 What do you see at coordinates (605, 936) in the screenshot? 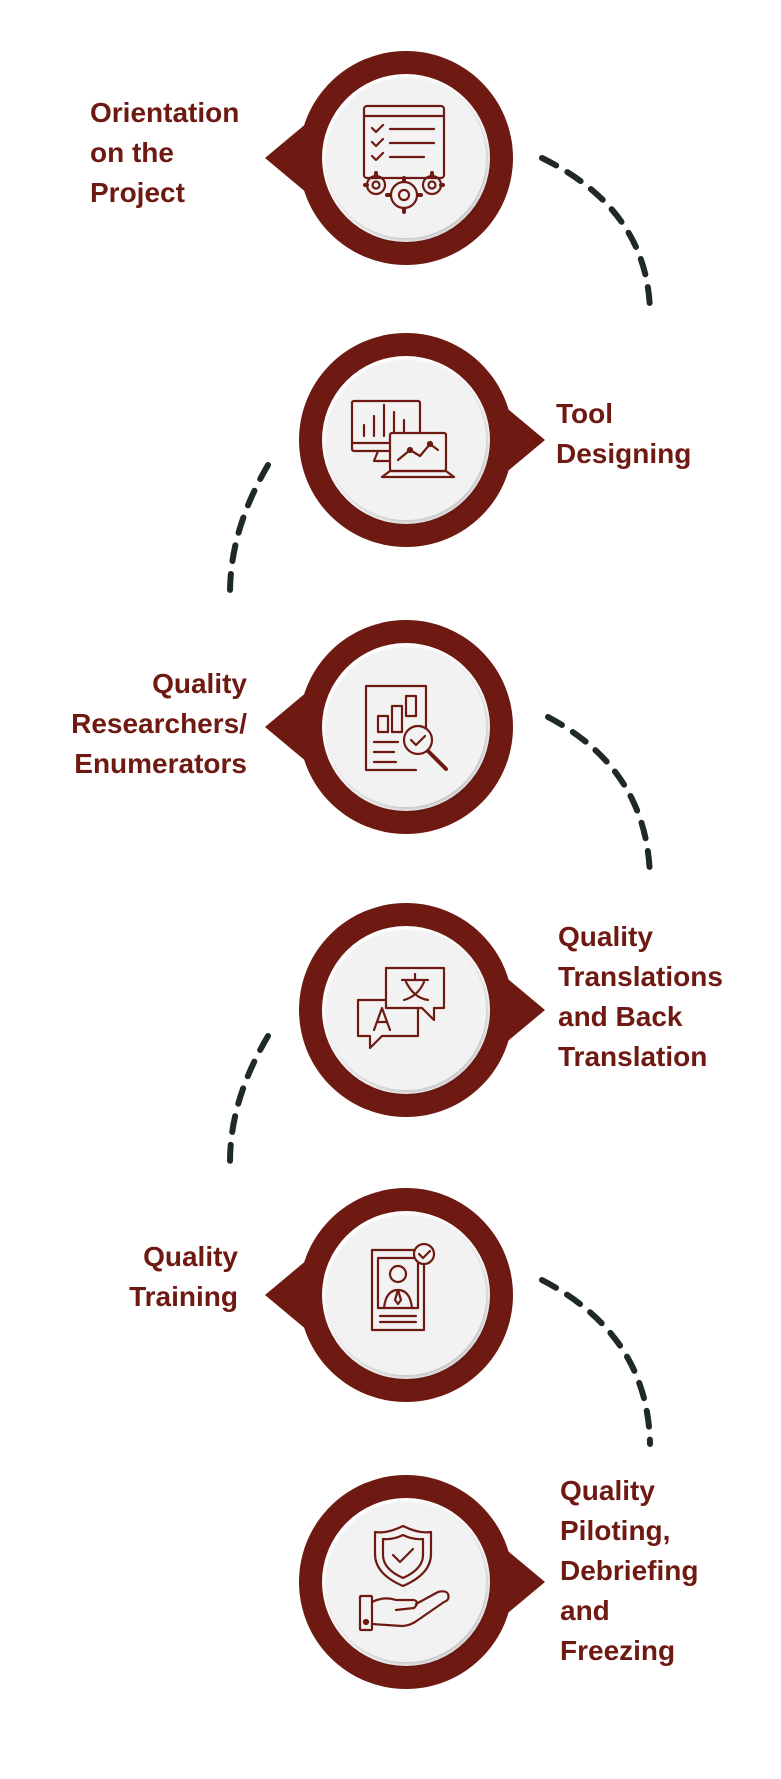
I see `step-4-line-1: Quality` at bounding box center [605, 936].